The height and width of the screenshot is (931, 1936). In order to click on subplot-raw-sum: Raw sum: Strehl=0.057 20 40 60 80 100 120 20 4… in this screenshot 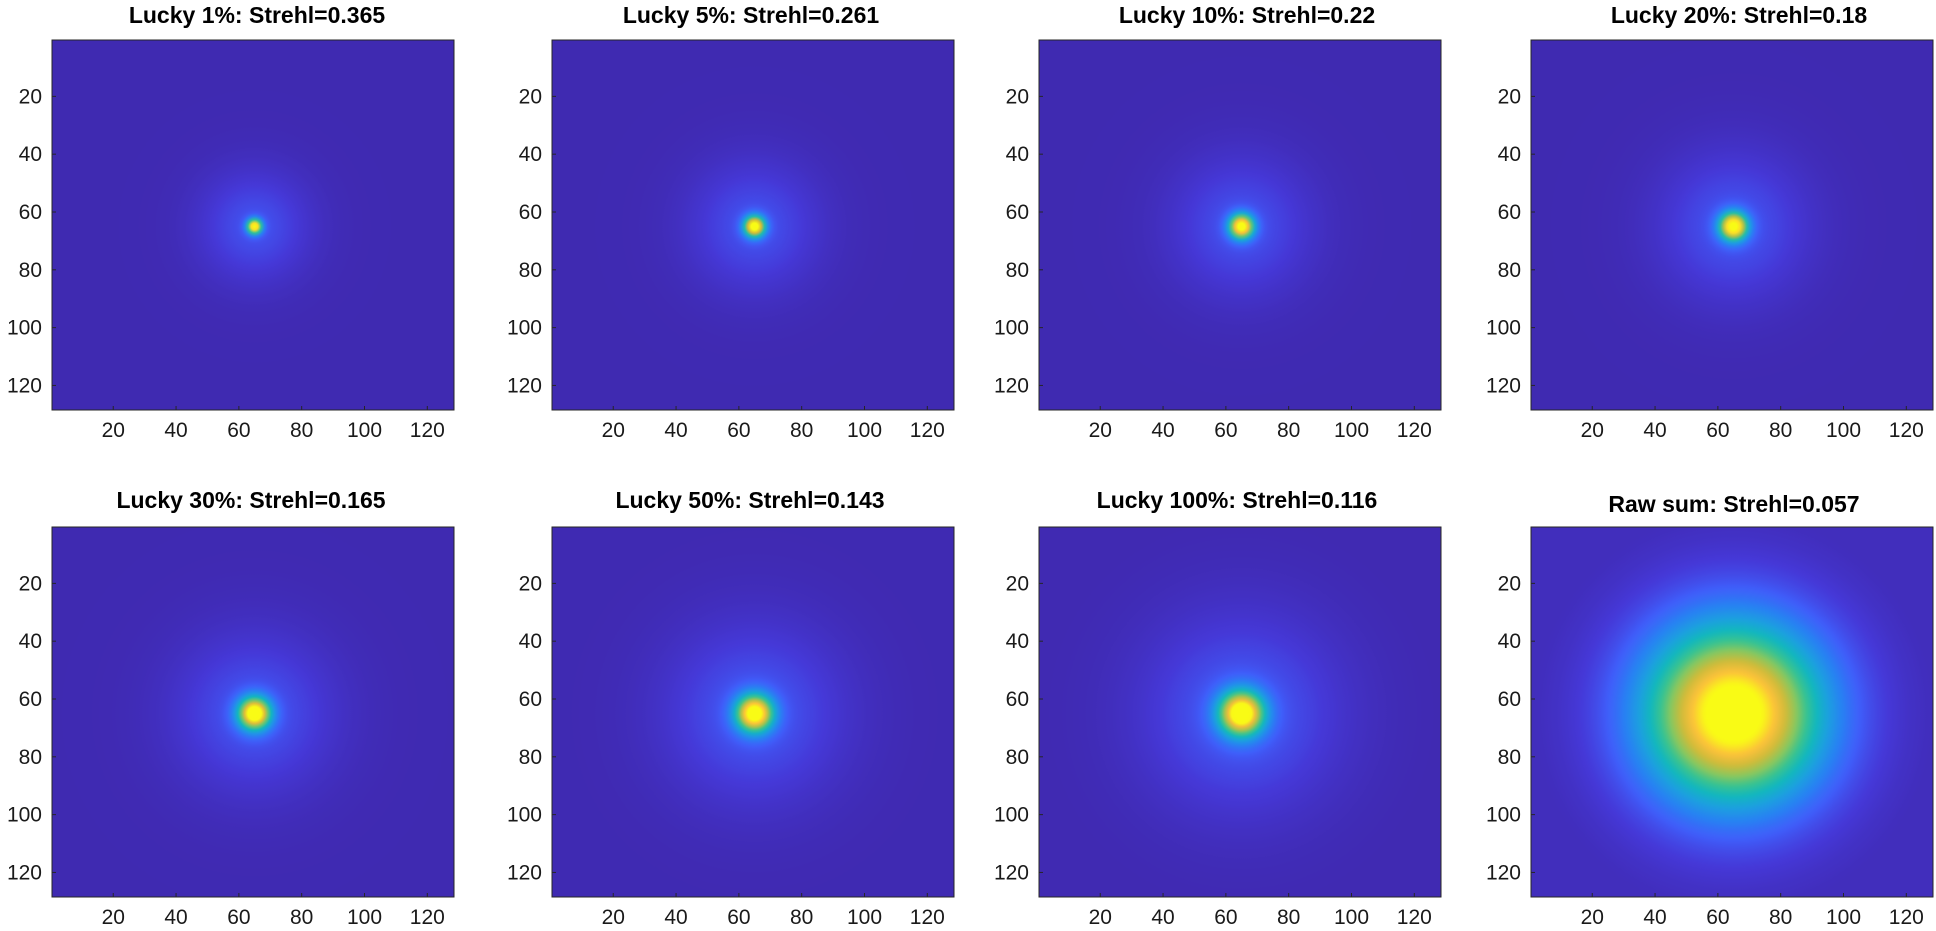, I will do `click(1710, 710)`.